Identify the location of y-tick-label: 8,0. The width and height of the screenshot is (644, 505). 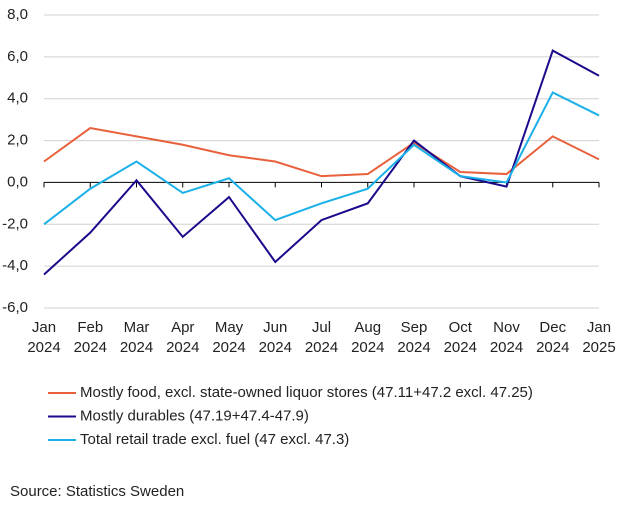
(17, 14).